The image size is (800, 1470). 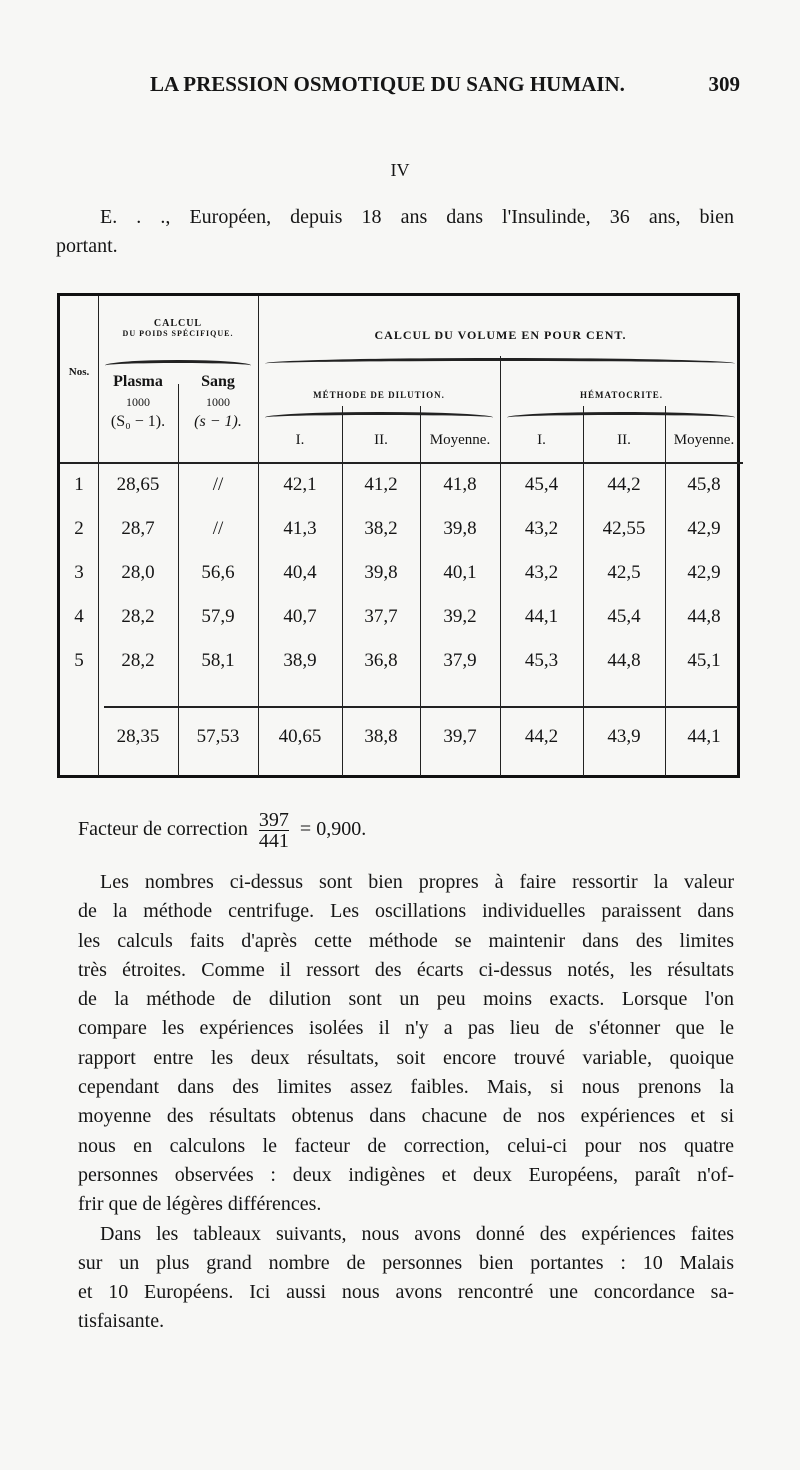 What do you see at coordinates (624, 528) in the screenshot?
I see `table-cell: 42,55` at bounding box center [624, 528].